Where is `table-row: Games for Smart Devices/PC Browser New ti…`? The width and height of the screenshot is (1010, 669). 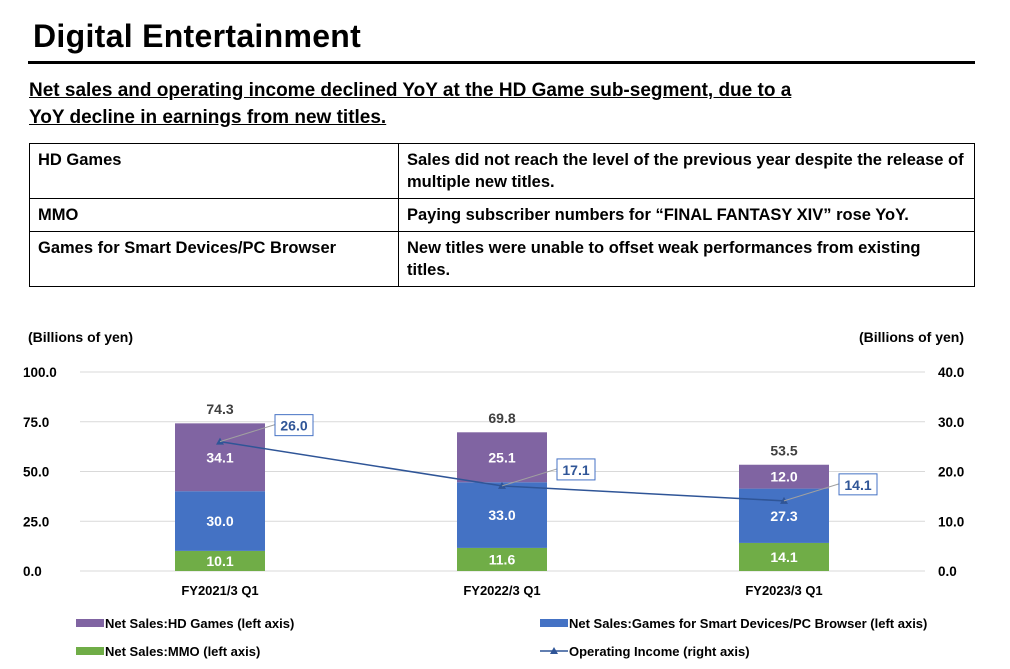
table-row: Games for Smart Devices/PC Browser New ti… is located at coordinates (502, 259).